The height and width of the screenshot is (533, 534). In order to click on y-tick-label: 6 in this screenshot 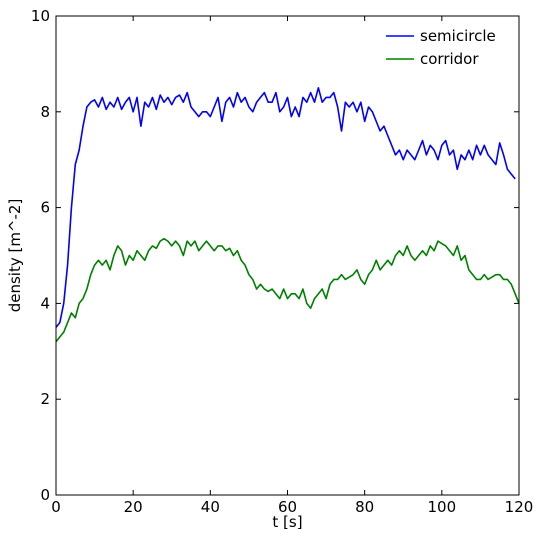, I will do `click(45, 208)`.